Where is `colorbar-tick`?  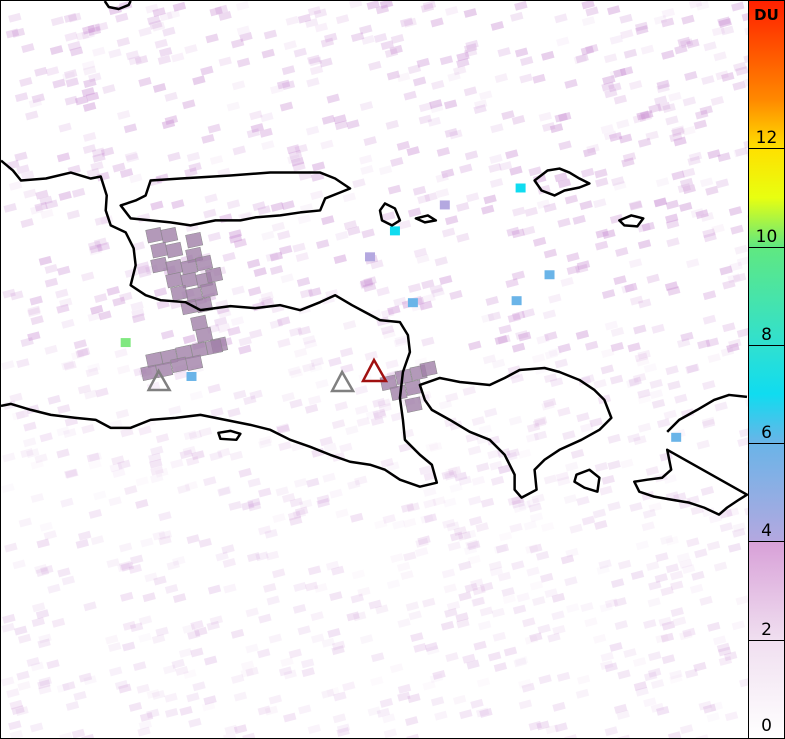
colorbar-tick is located at coordinates (766, 247).